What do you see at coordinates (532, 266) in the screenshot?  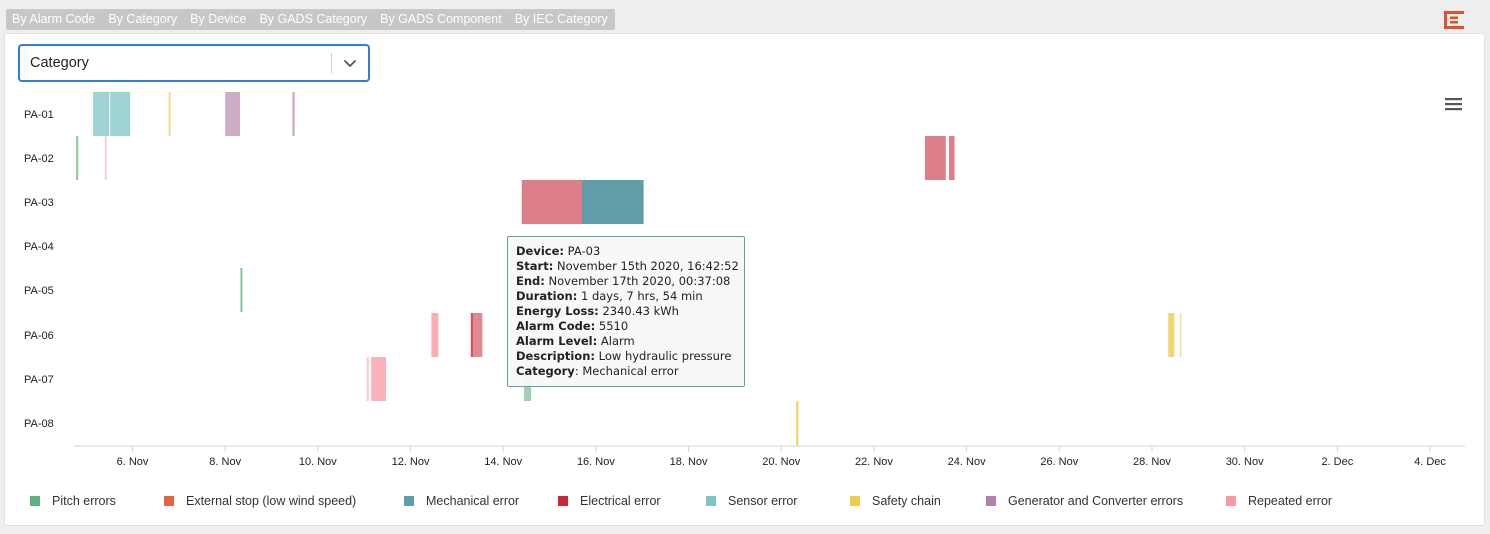 I see `tooltip-start-label: Start` at bounding box center [532, 266].